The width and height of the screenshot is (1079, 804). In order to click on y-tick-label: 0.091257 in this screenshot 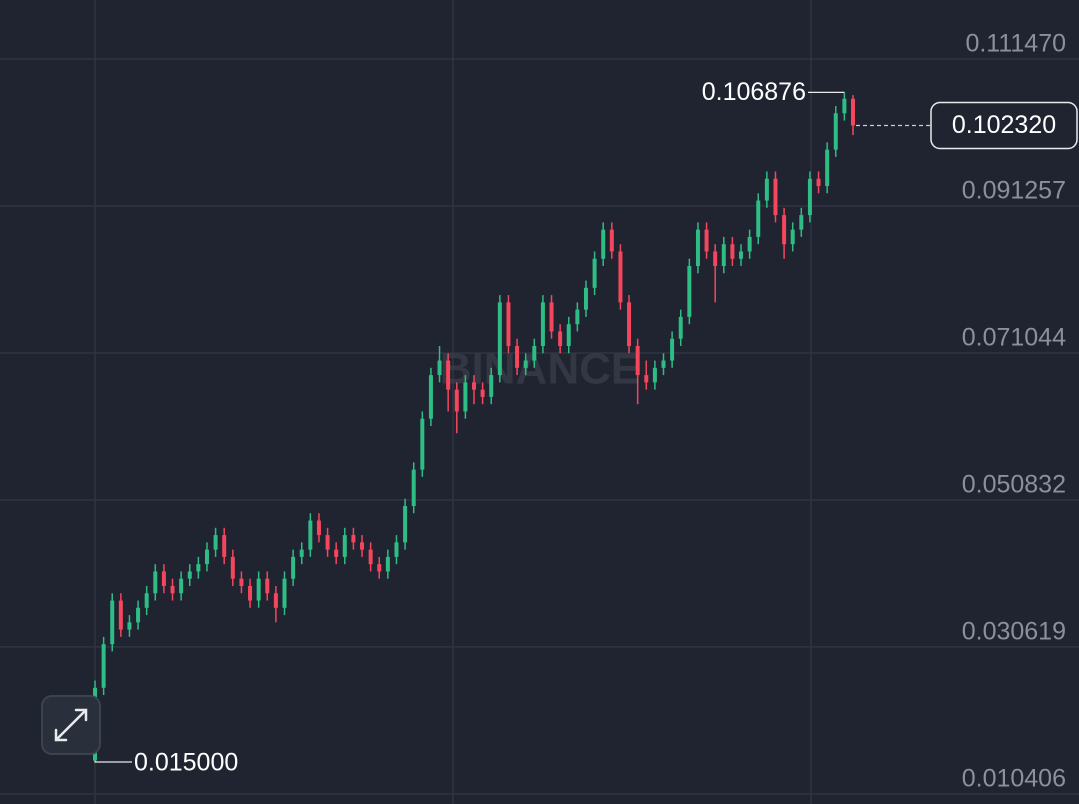, I will do `click(1014, 191)`.